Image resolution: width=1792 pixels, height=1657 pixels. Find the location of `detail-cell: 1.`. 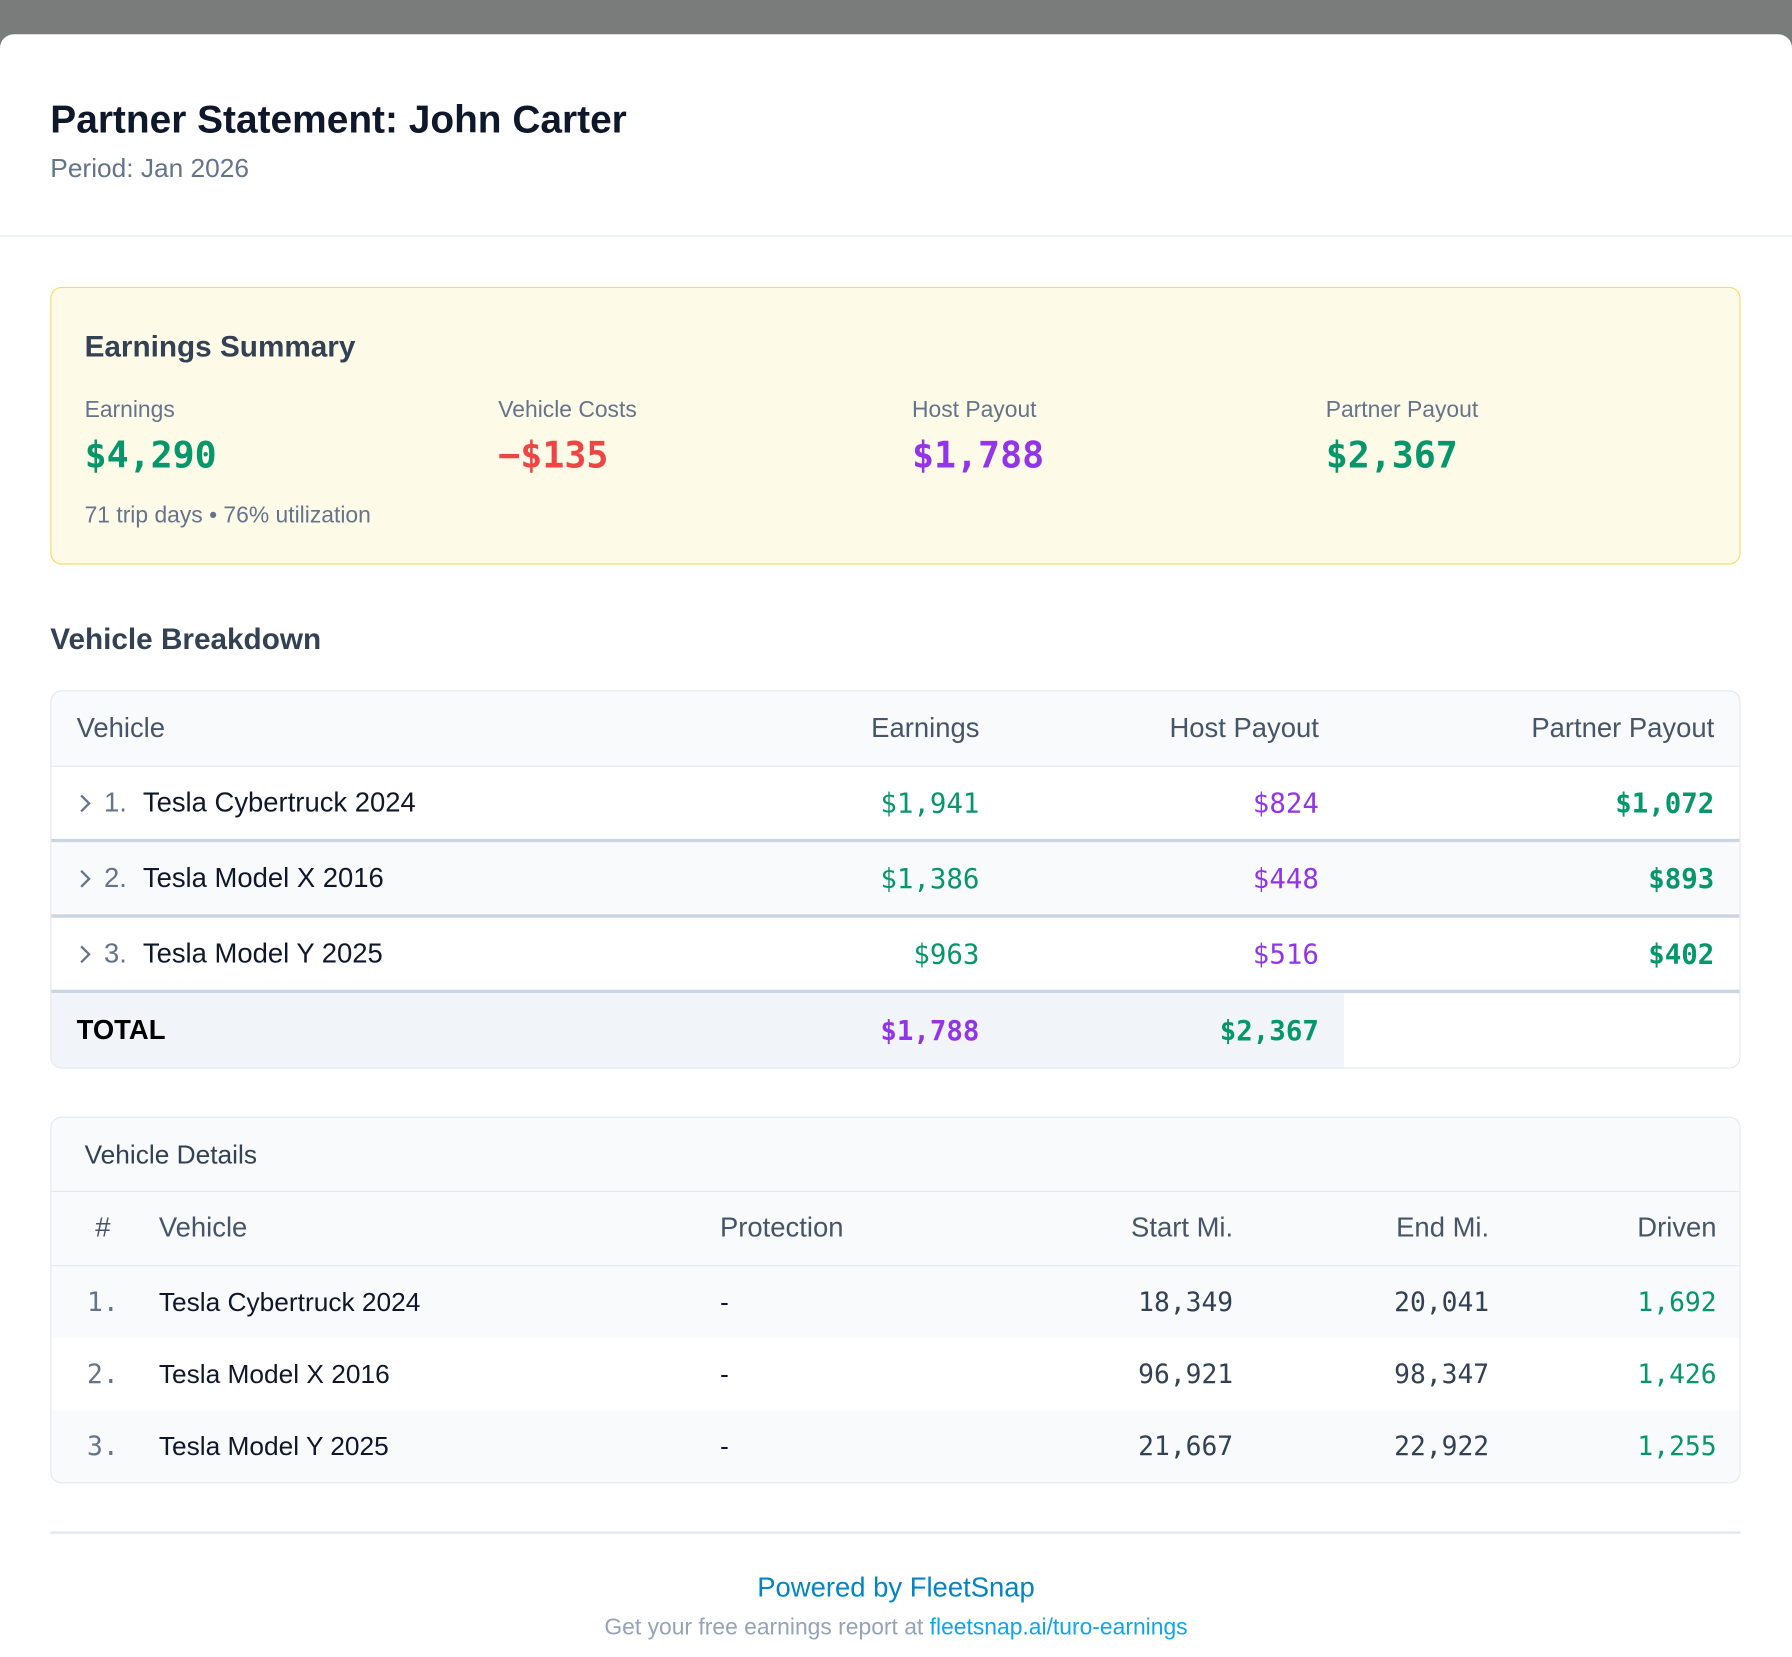

detail-cell: 1. is located at coordinates (103, 1302).